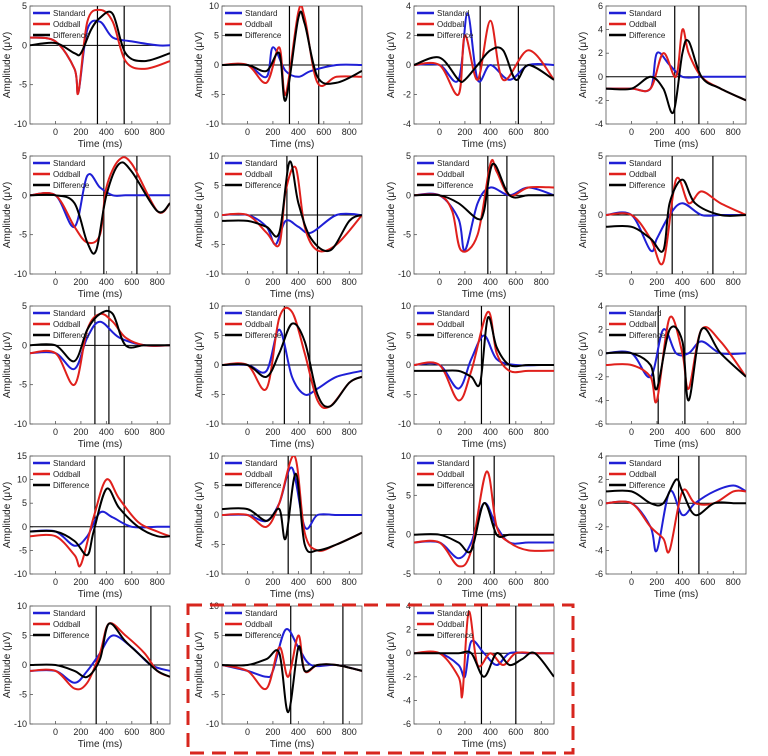  Describe the element at coordinates (599, 527) in the screenshot. I see `y-tick-label: -2` at that location.